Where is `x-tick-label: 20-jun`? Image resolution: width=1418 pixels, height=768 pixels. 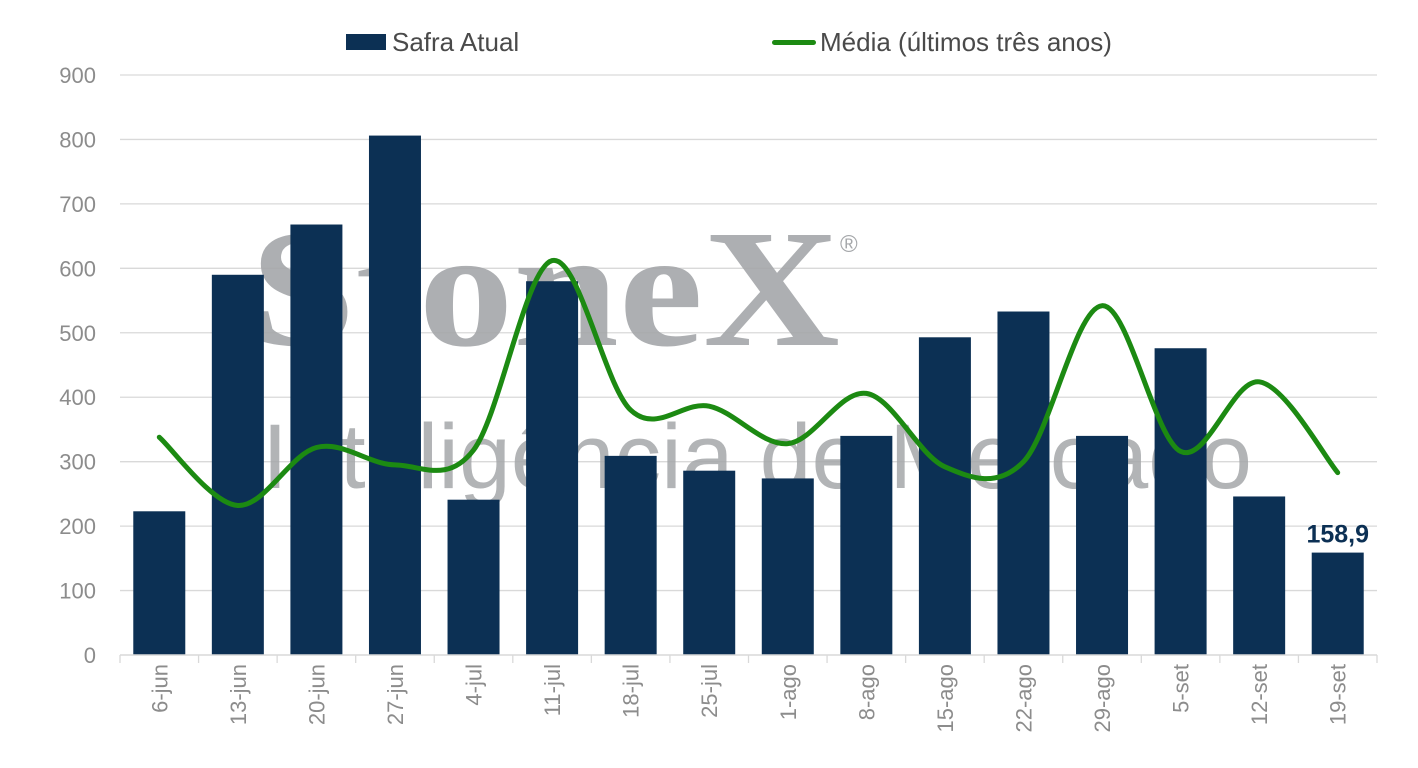 x-tick-label: 20-jun is located at coordinates (316, 694).